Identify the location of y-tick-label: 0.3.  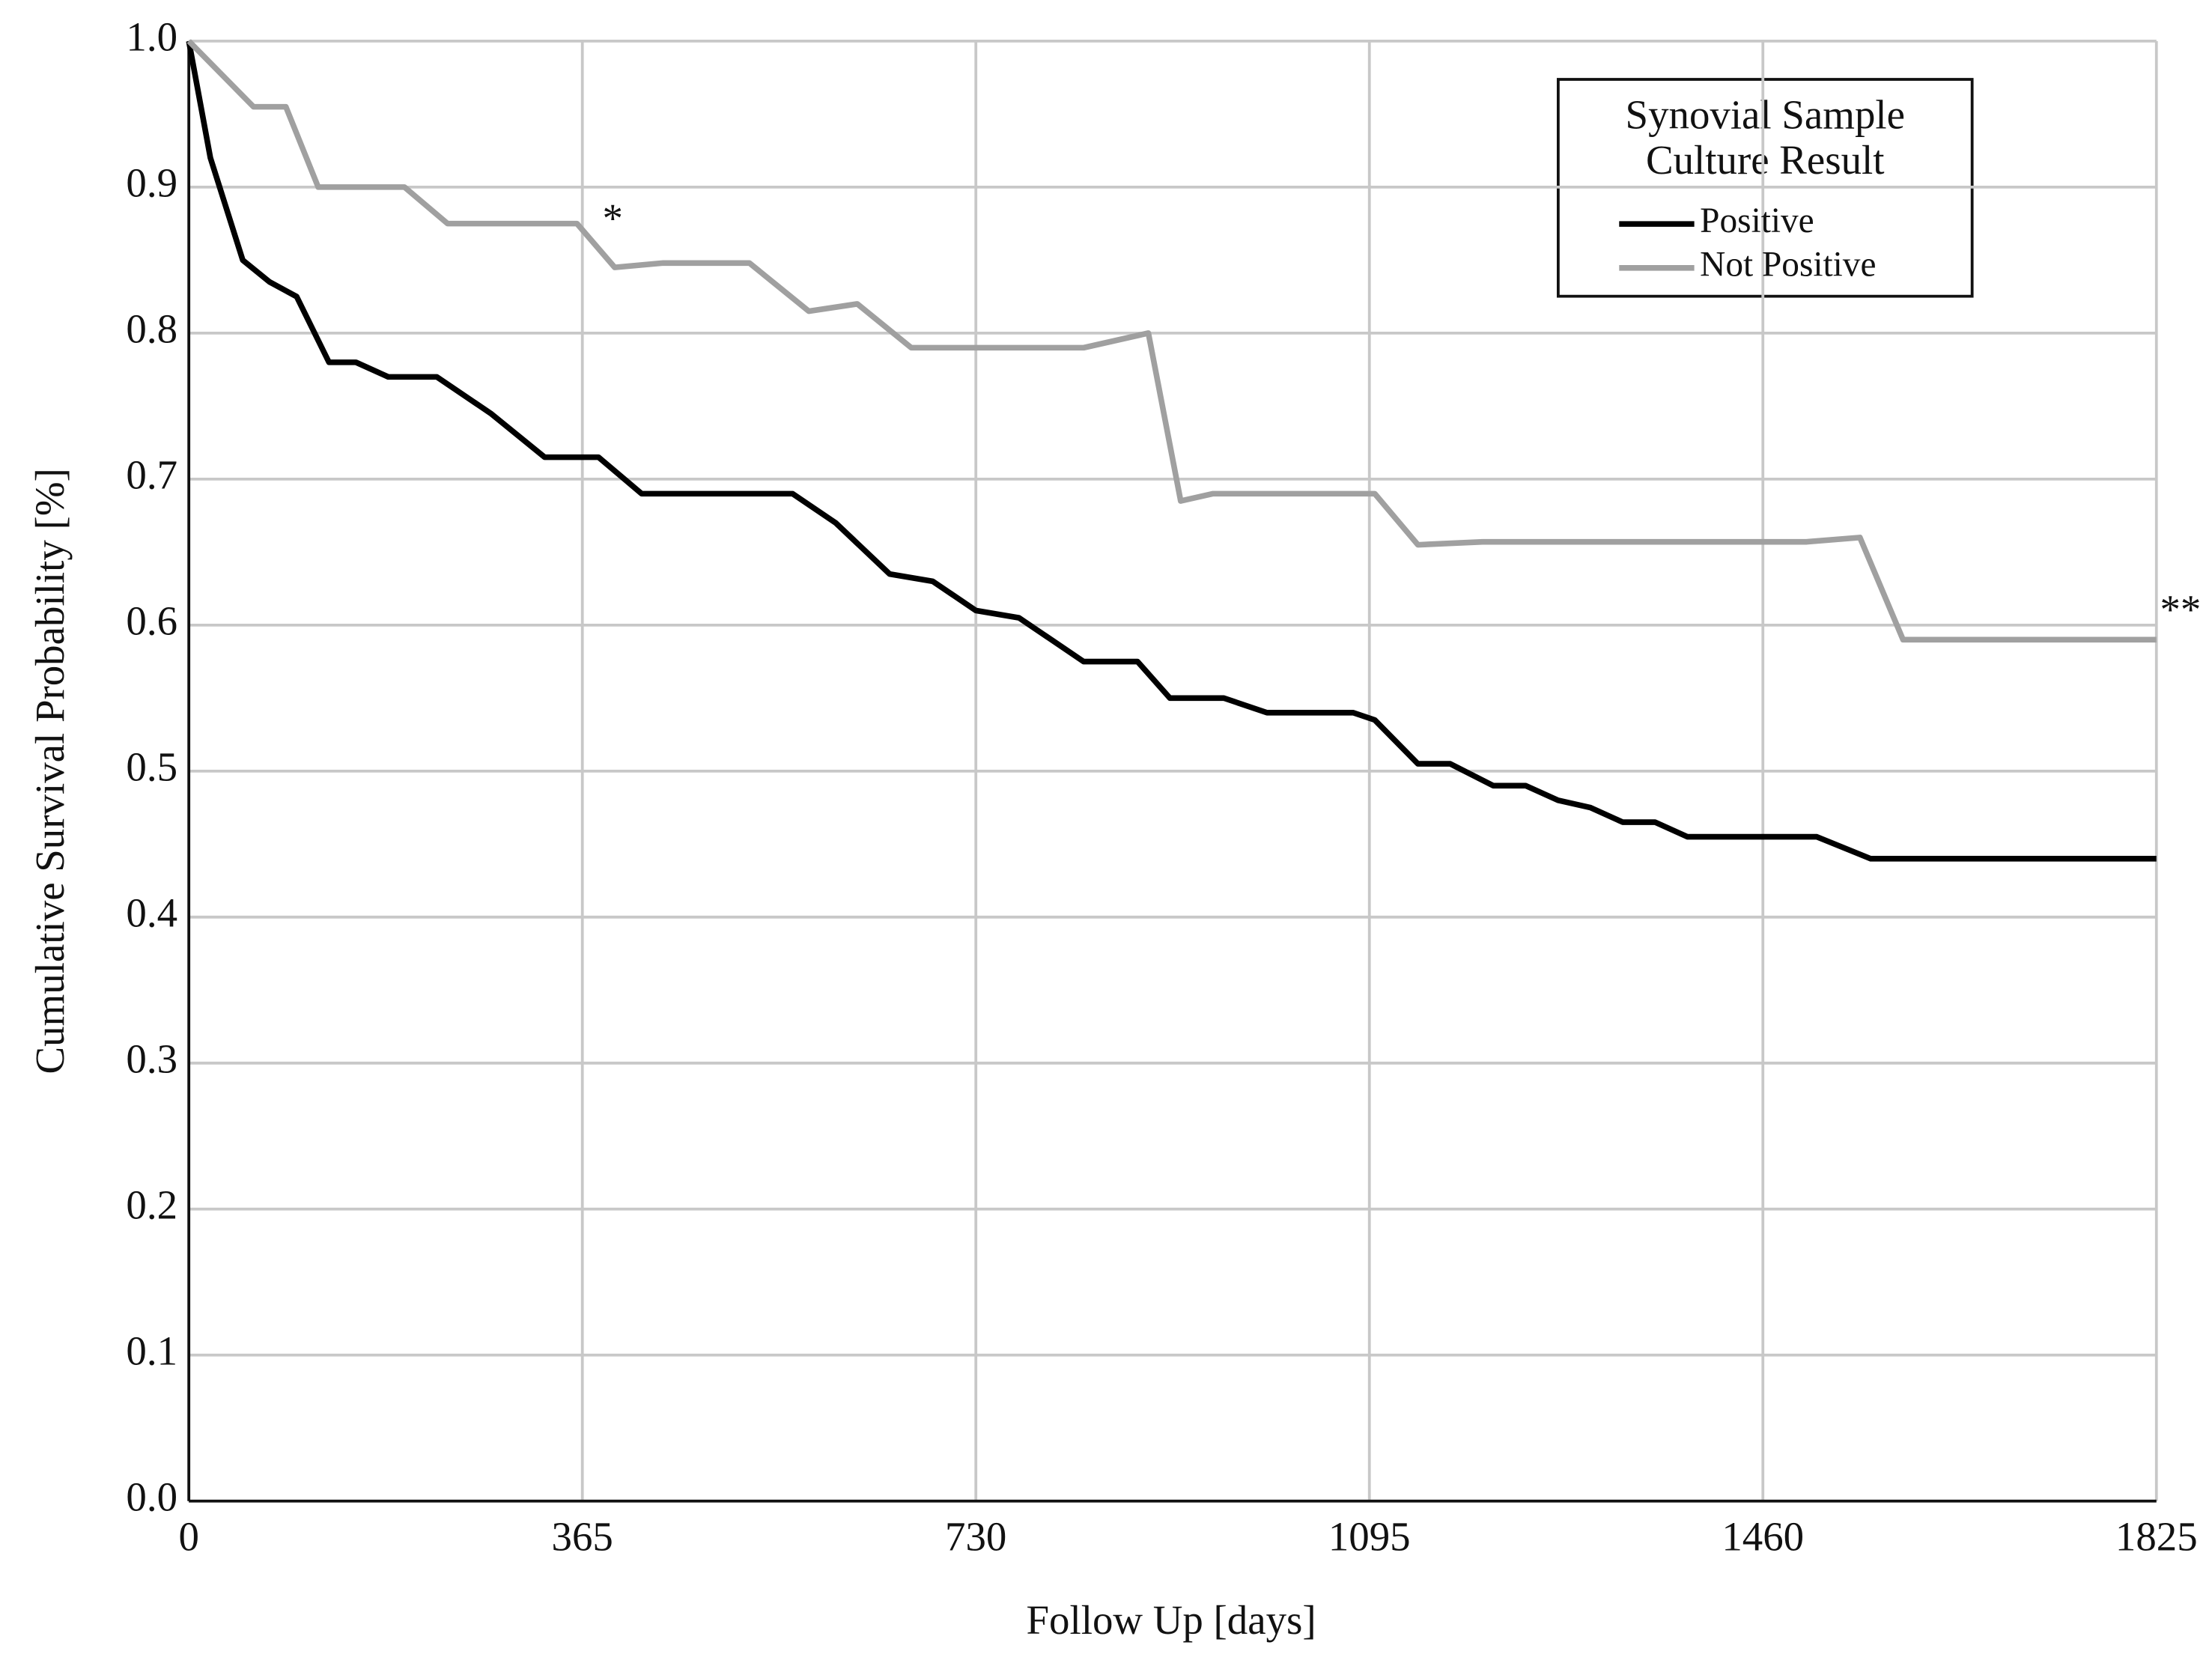
(151, 1059).